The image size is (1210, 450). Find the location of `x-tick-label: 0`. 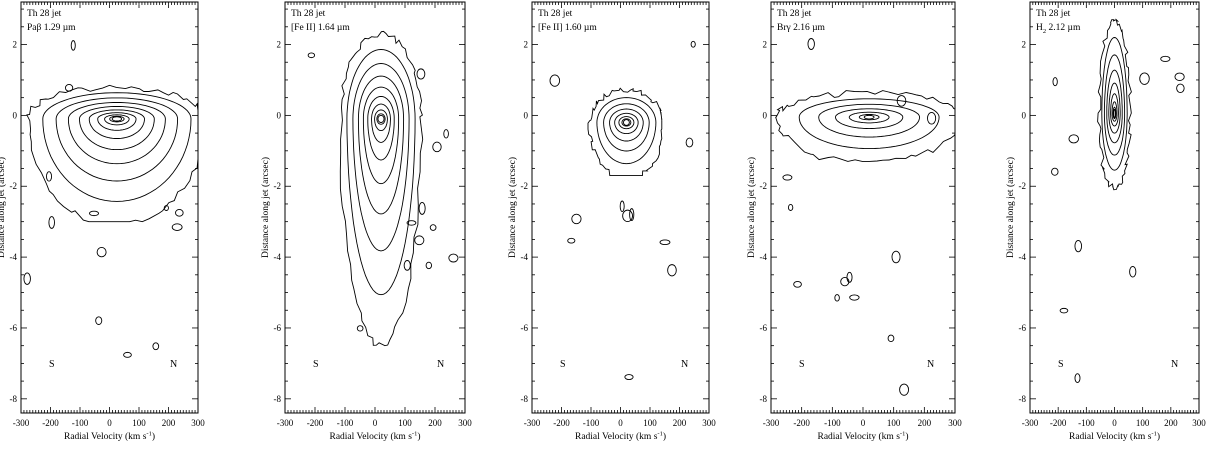

x-tick-label: 0 is located at coordinates (375, 423).